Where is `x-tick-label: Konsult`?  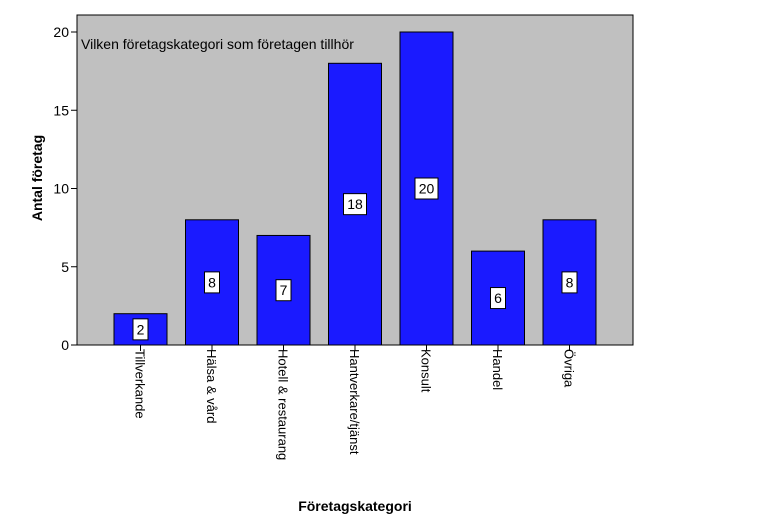
x-tick-label: Konsult is located at coordinates (426, 371).